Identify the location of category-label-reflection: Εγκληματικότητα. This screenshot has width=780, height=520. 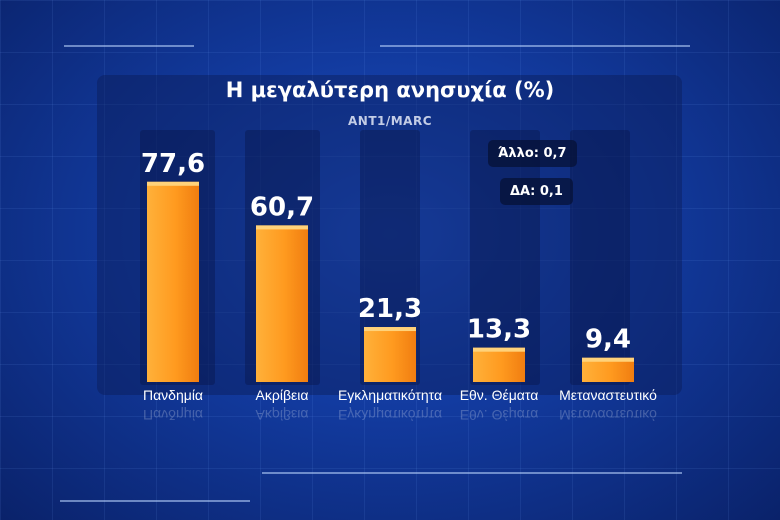
(390, 415).